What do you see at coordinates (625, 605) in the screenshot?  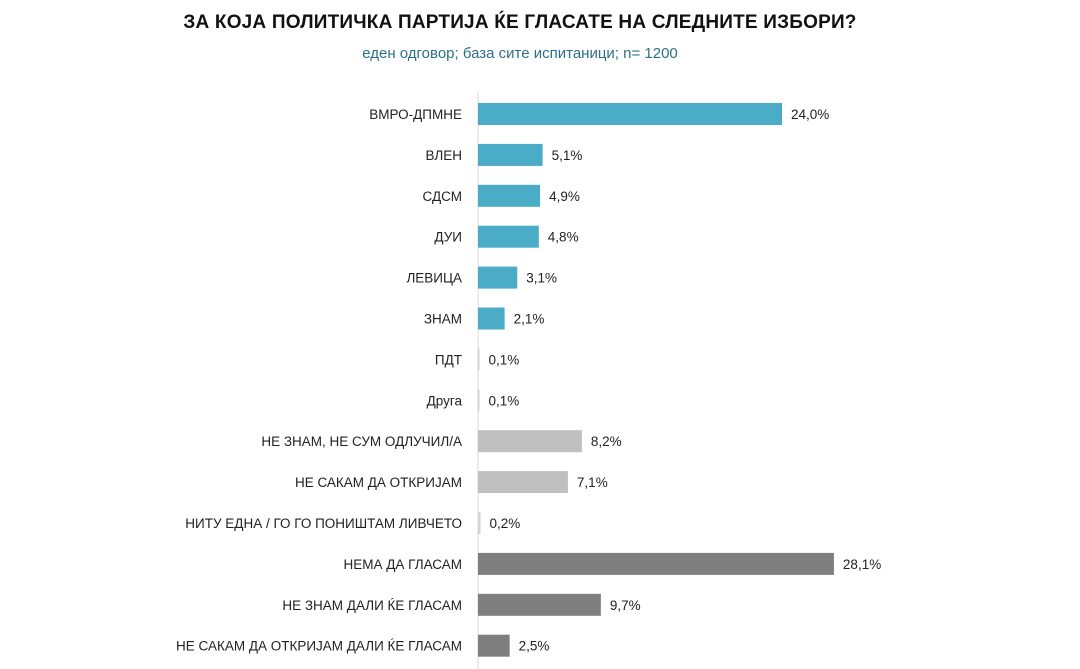 I see `value-label: 9,7%` at bounding box center [625, 605].